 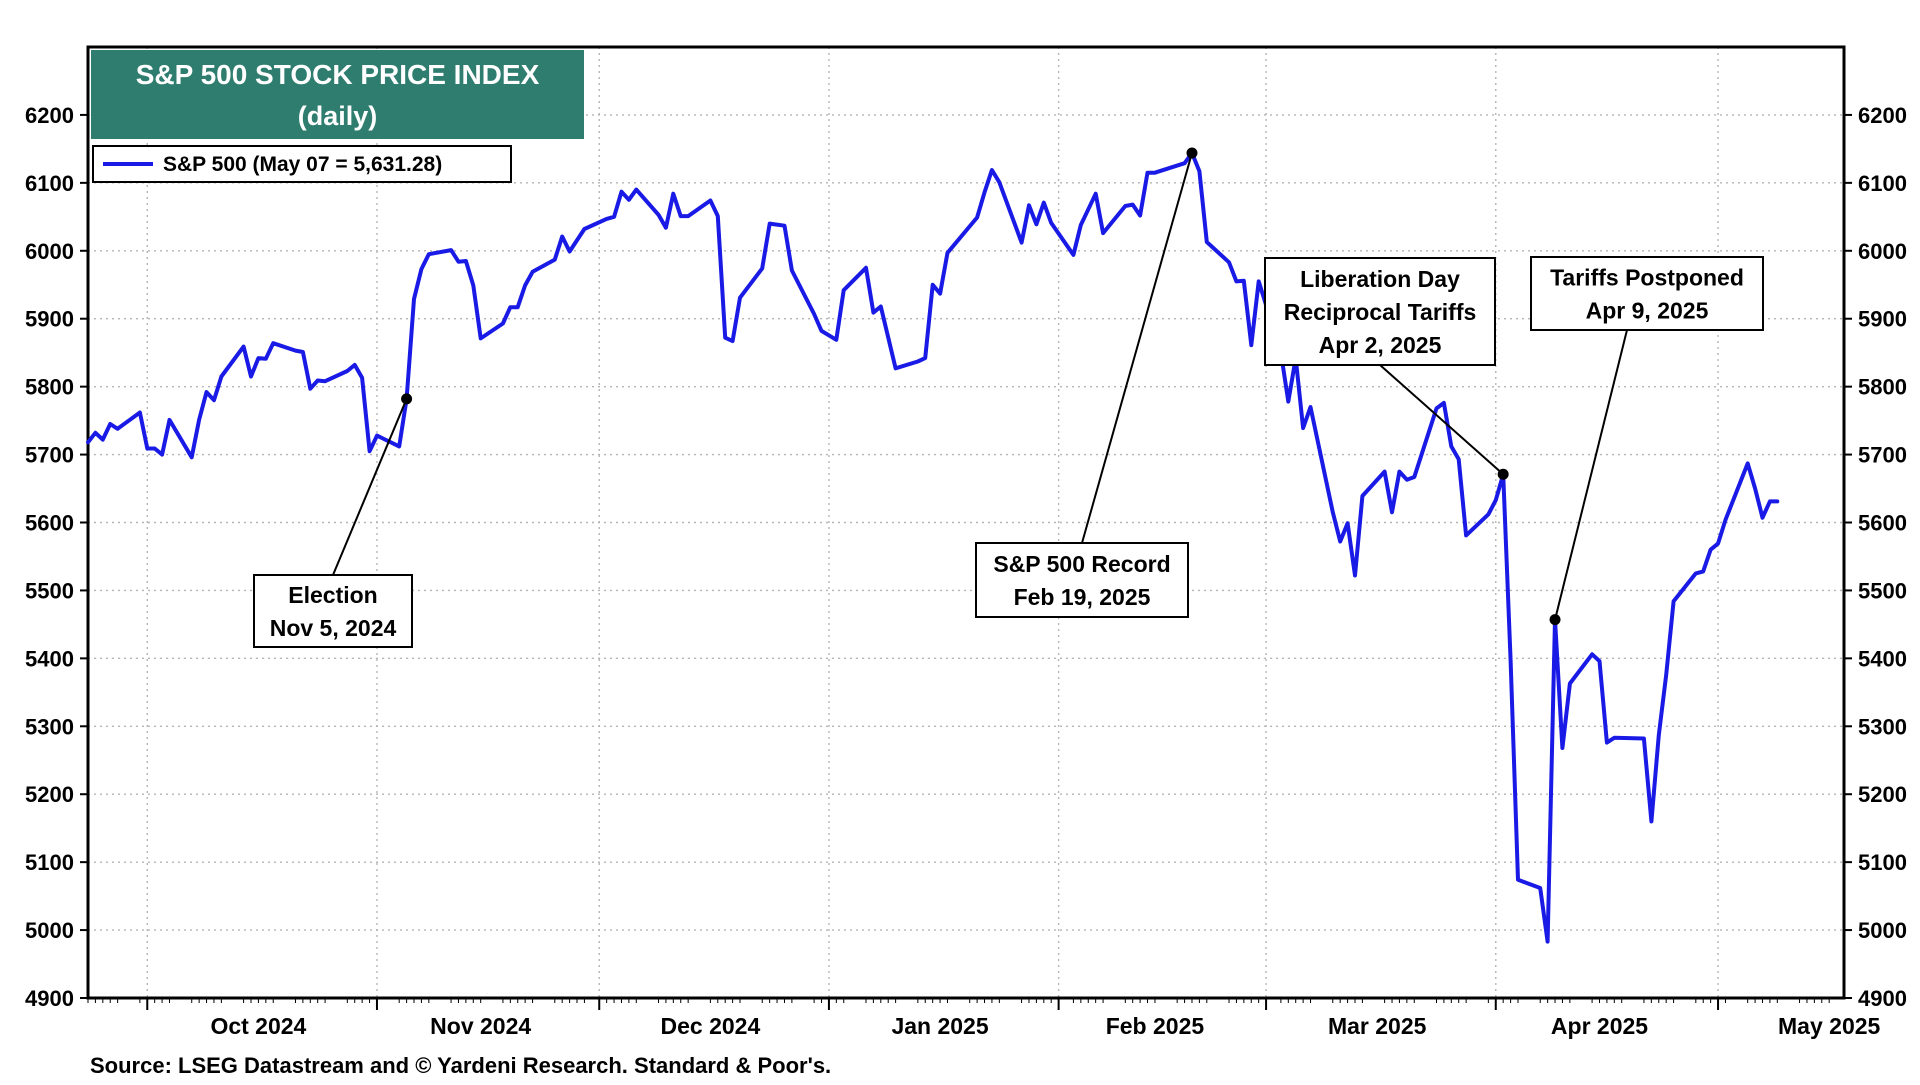 I want to click on y-tick-label-right: 5100, so click(x=1882, y=862).